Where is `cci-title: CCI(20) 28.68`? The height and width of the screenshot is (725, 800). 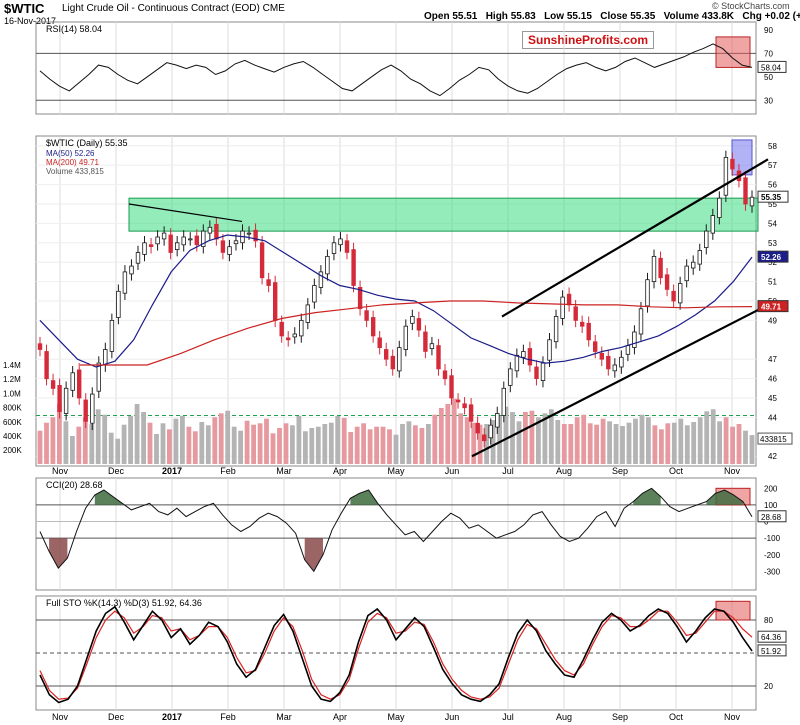
cci-title: CCI(20) 28.68 is located at coordinates (74, 485).